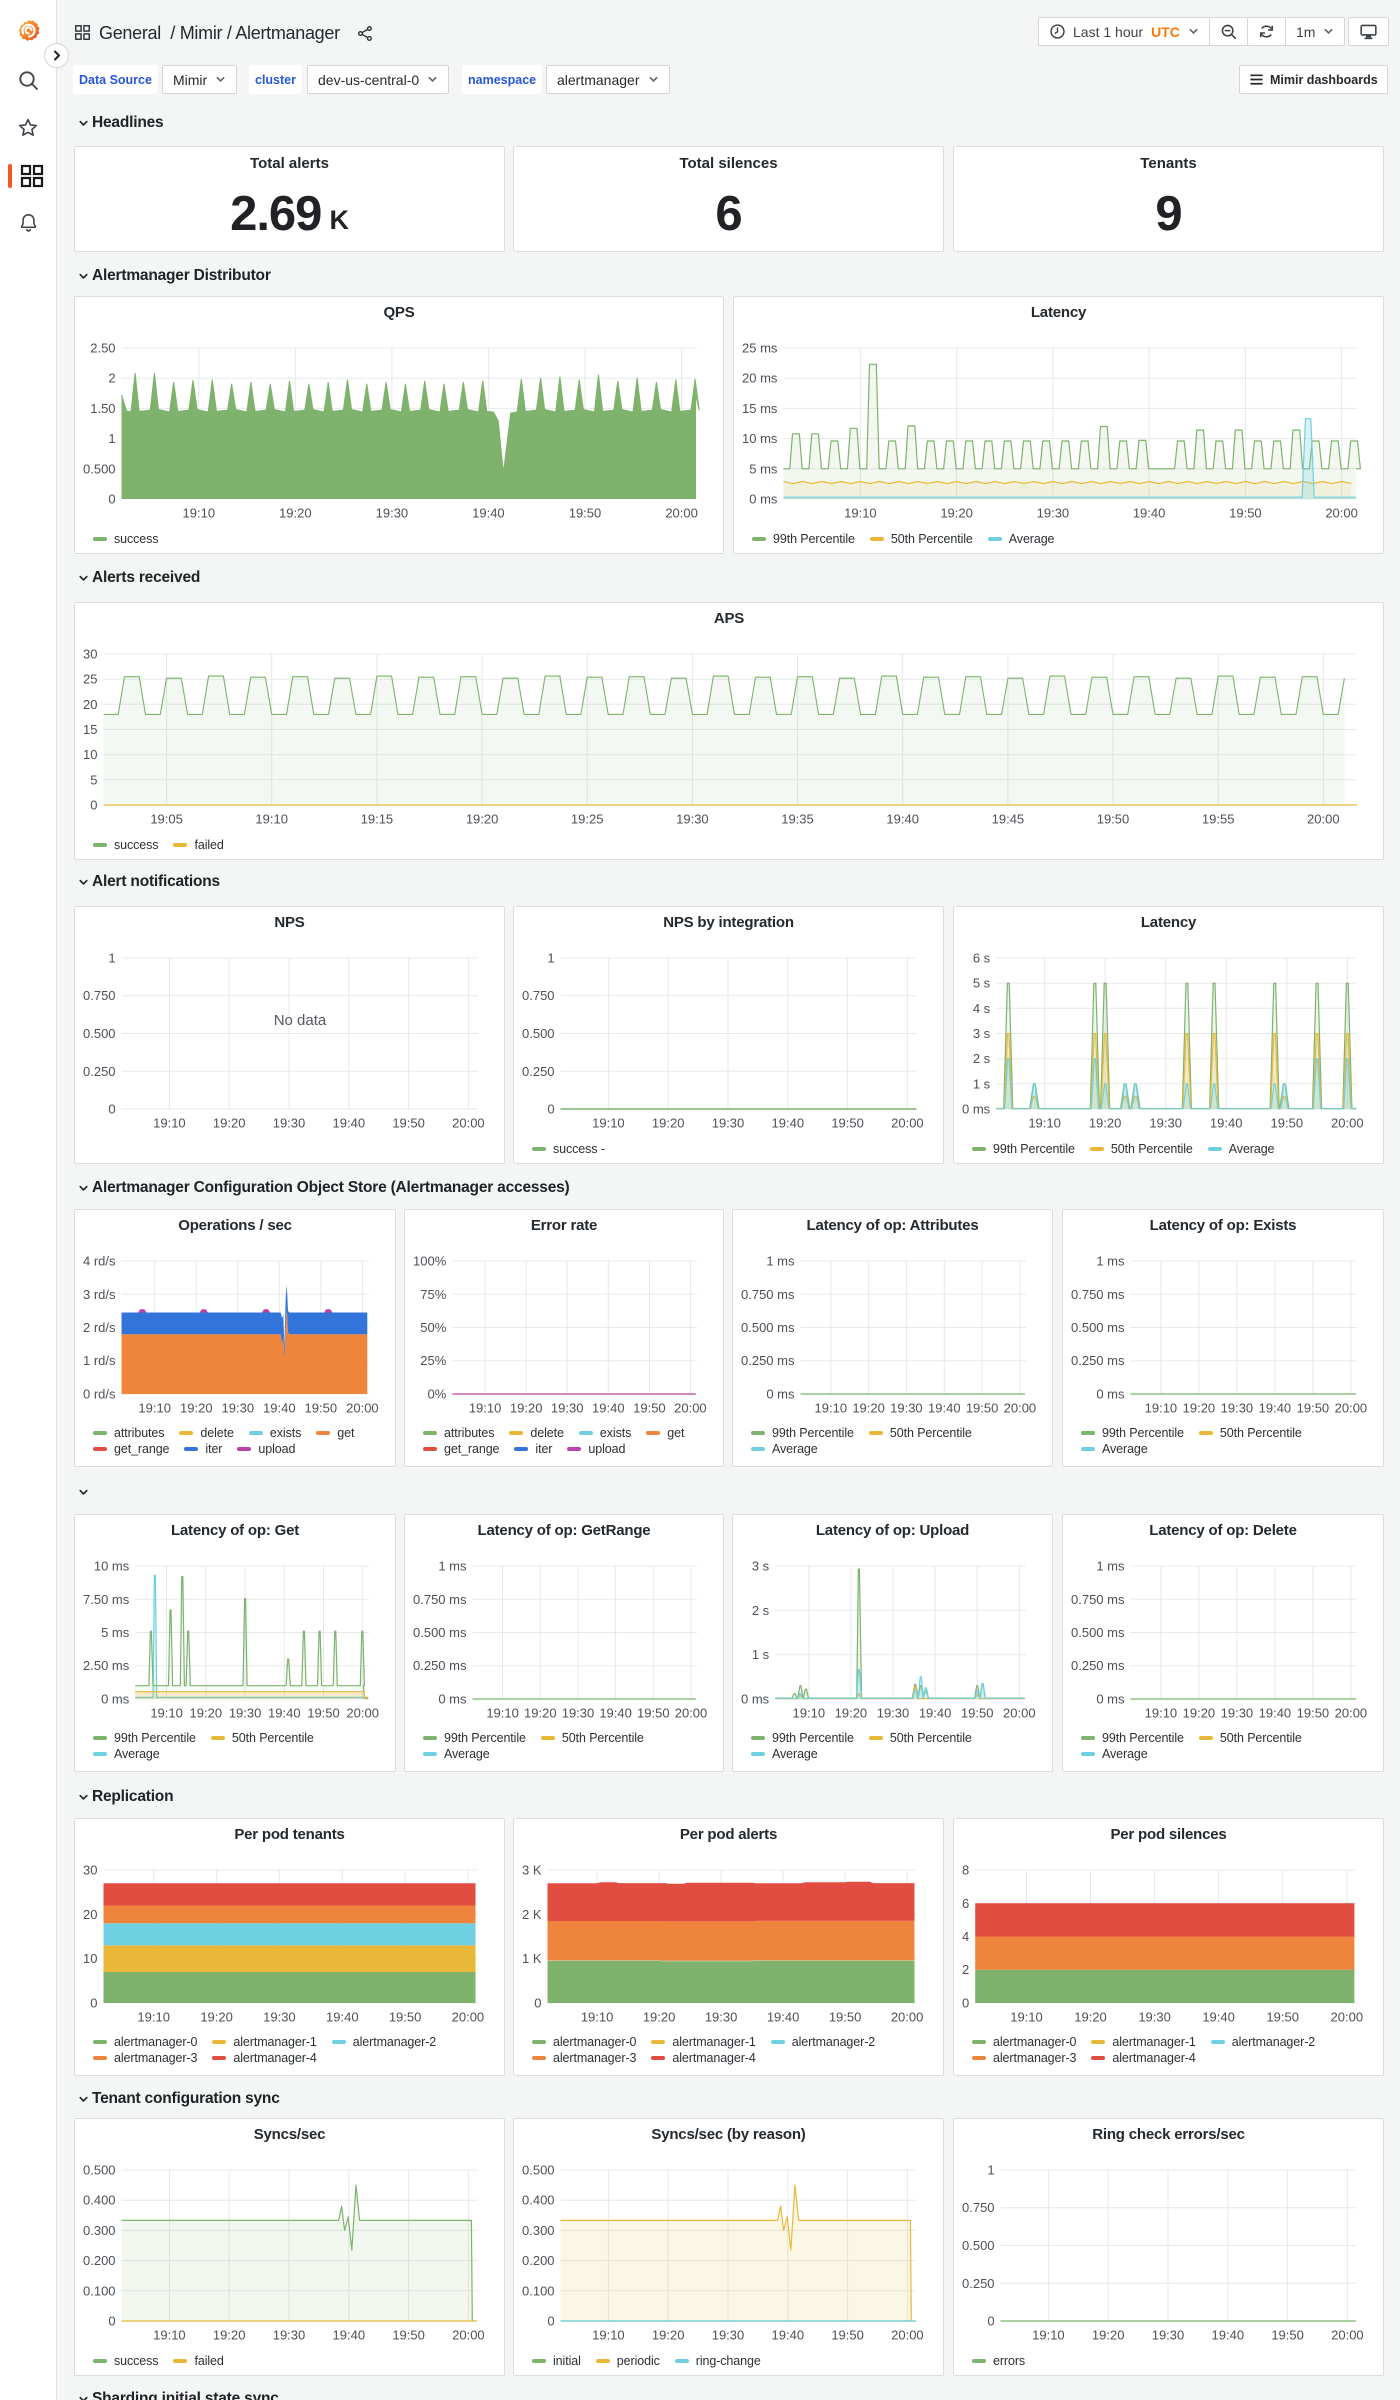 Image resolution: width=1400 pixels, height=2400 pixels. I want to click on svg-text: 3 rd/s, so click(99, 1294).